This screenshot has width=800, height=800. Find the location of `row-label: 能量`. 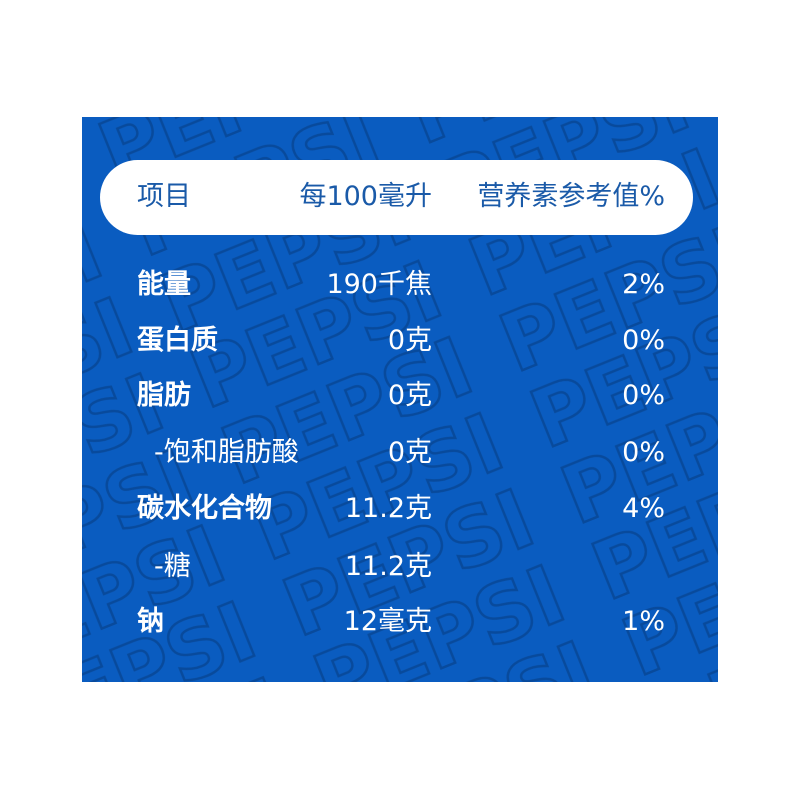

row-label: 能量 is located at coordinates (164, 284).